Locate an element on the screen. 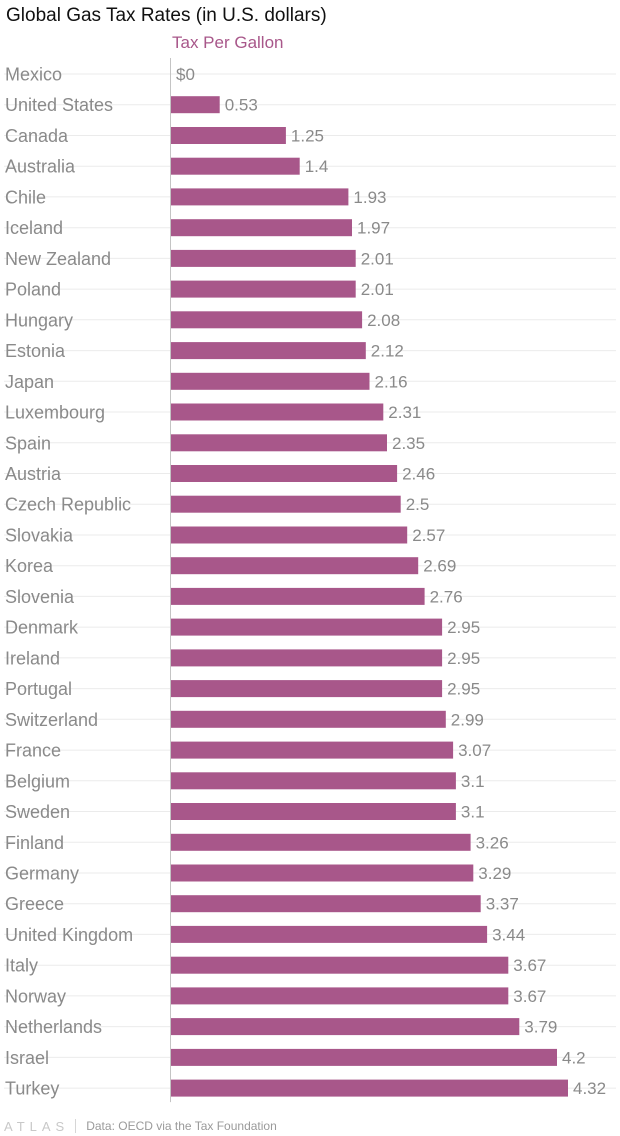 The width and height of the screenshot is (620, 1136). category-label: United Kingdom is located at coordinates (69, 935).